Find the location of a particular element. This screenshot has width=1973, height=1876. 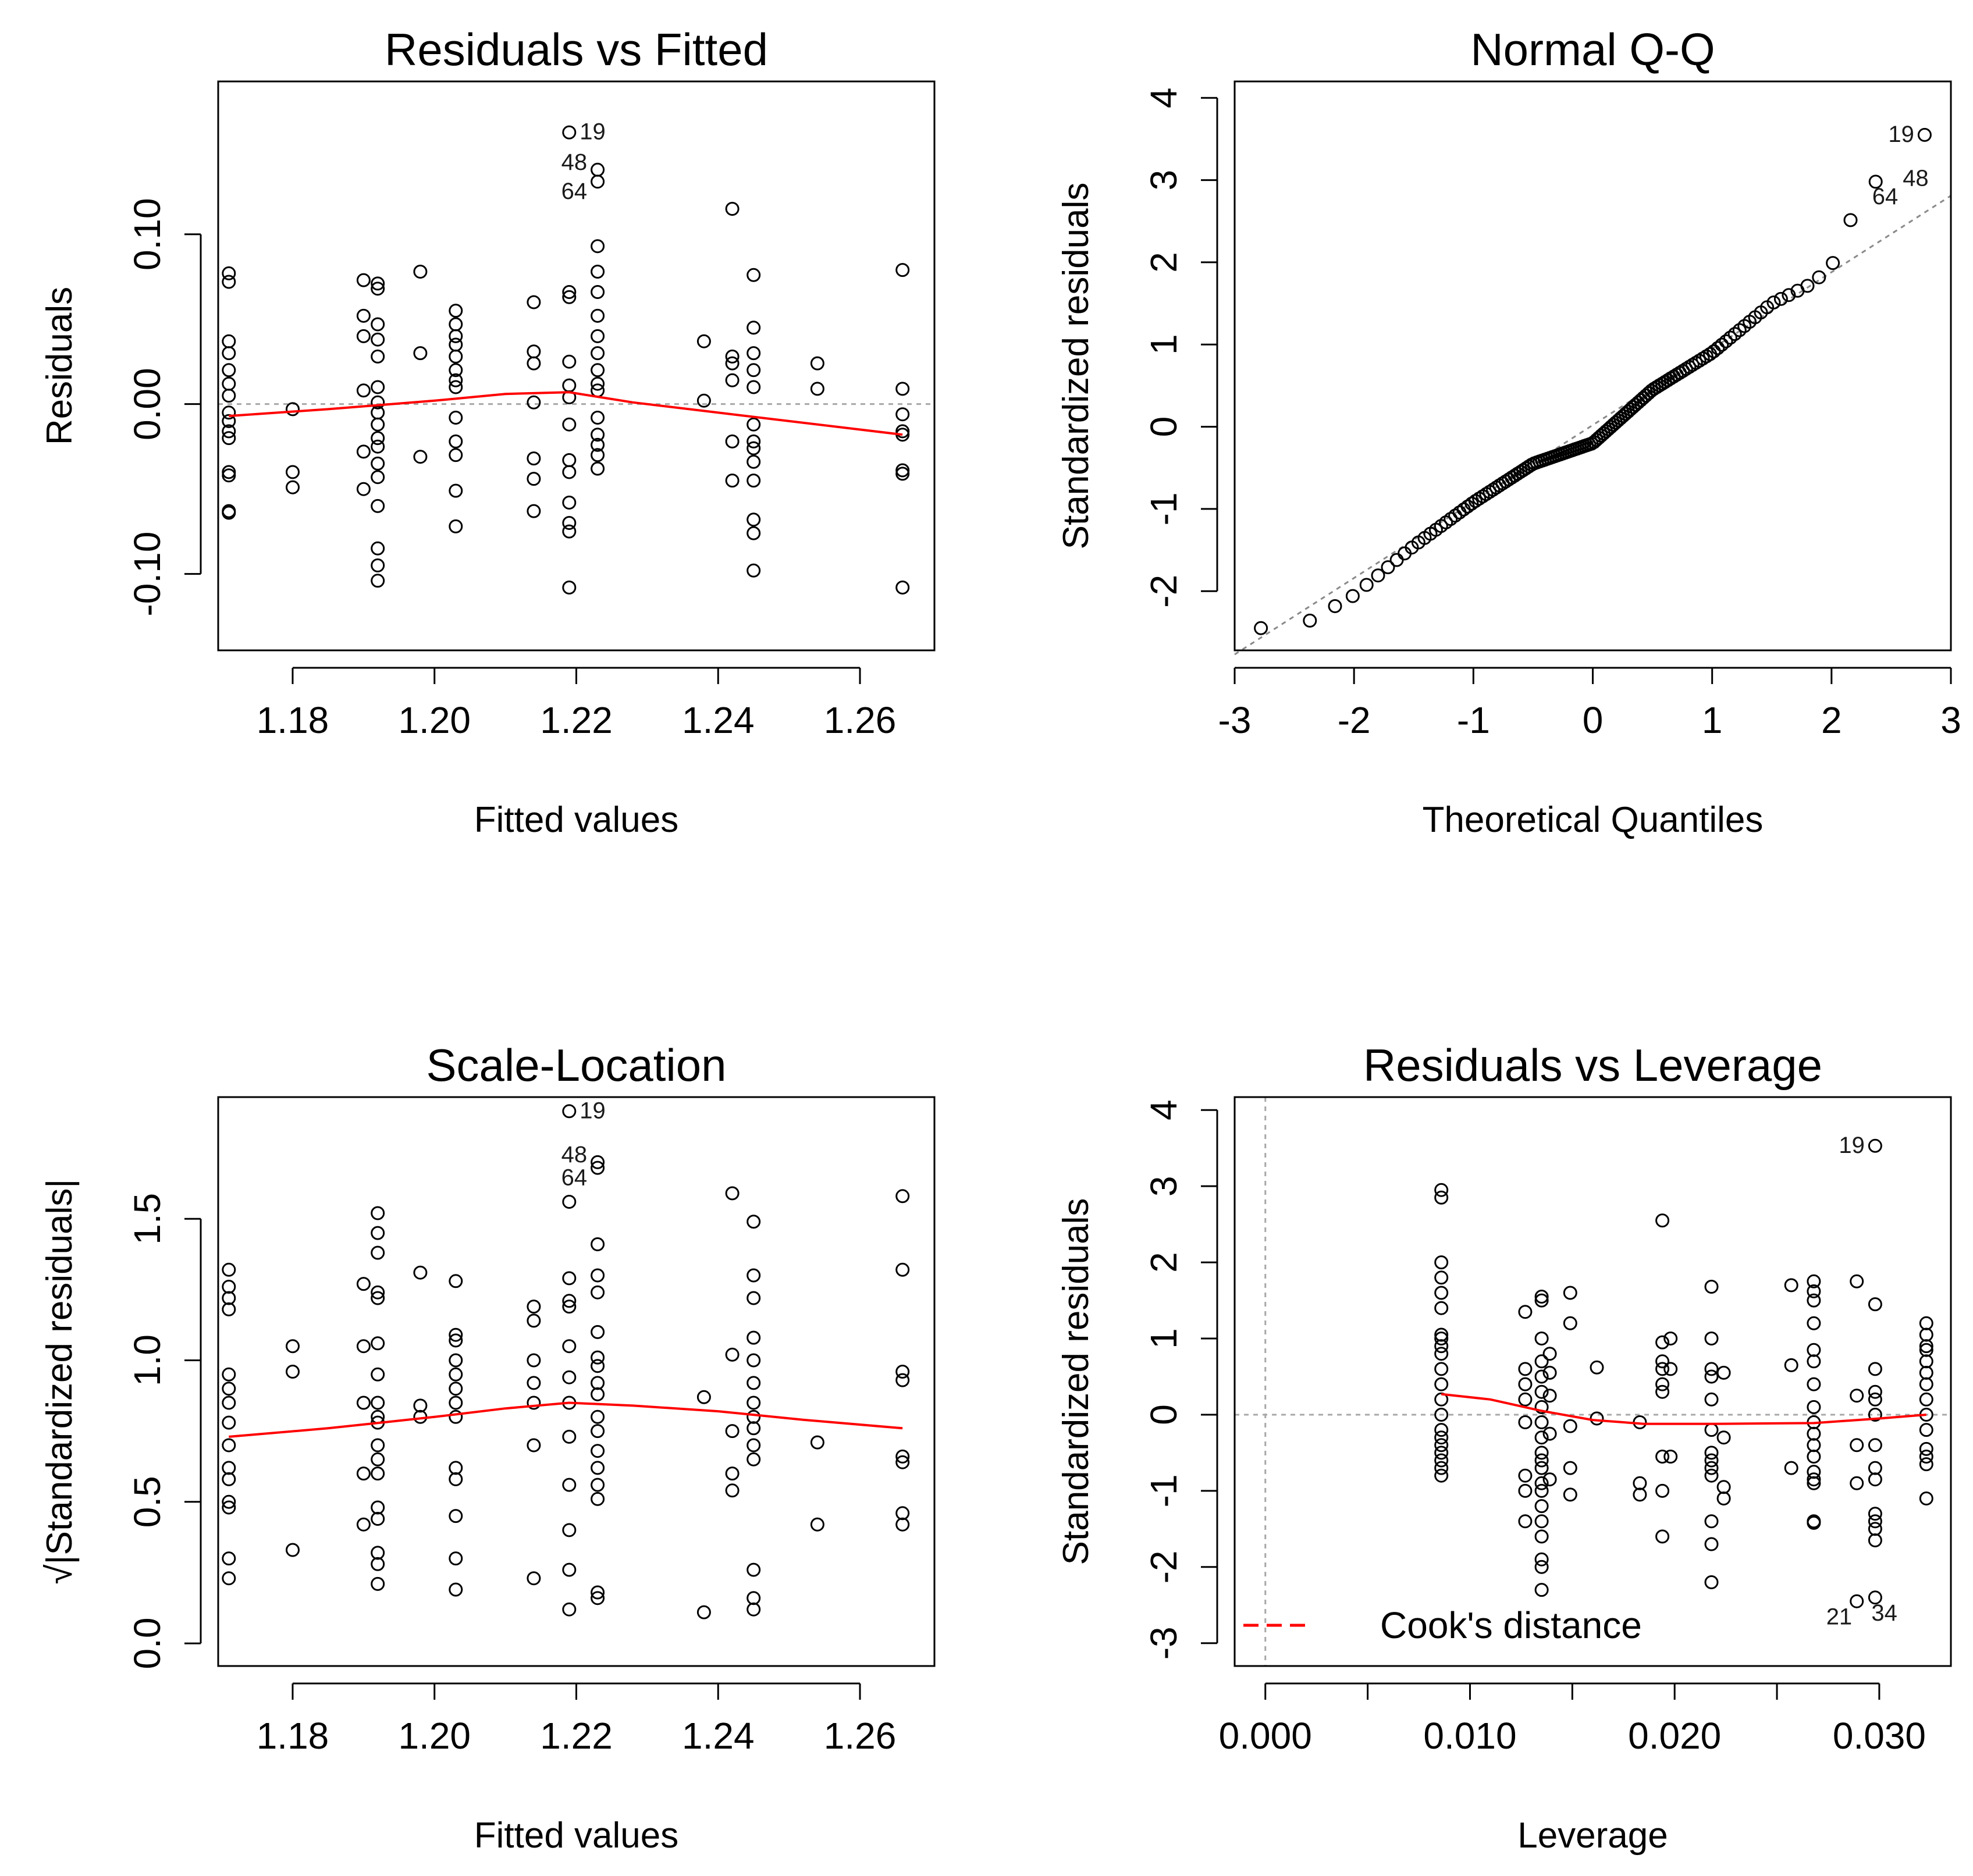

rvl-x-axis-label: Leverage is located at coordinates (1592, 1836).